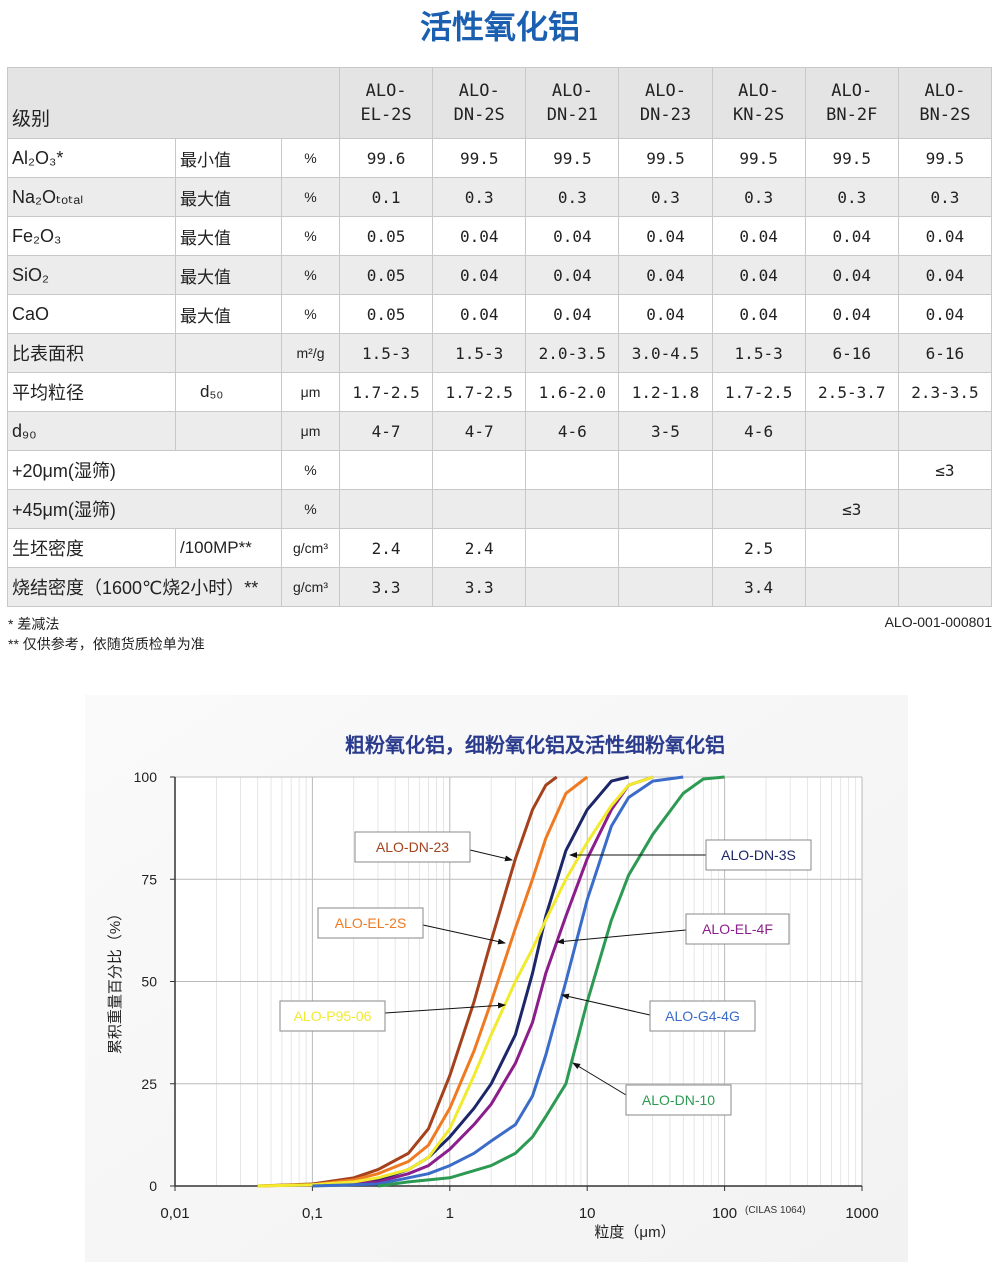 This screenshot has width=1000, height=1281. Describe the element at coordinates (228, 158) in the screenshot. I see `table-cell: 最小值` at that location.